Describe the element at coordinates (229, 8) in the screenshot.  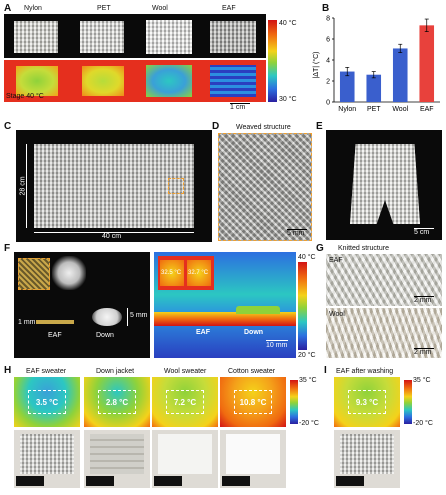
I see `col-label-eaf: EAF` at that location.